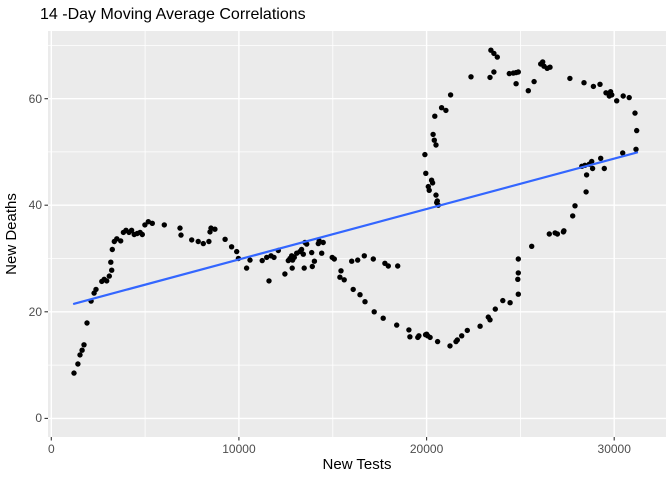 This screenshot has height=480, width=672. Describe the element at coordinates (239, 449) in the screenshot. I see `x-tick-label: 10000` at that location.